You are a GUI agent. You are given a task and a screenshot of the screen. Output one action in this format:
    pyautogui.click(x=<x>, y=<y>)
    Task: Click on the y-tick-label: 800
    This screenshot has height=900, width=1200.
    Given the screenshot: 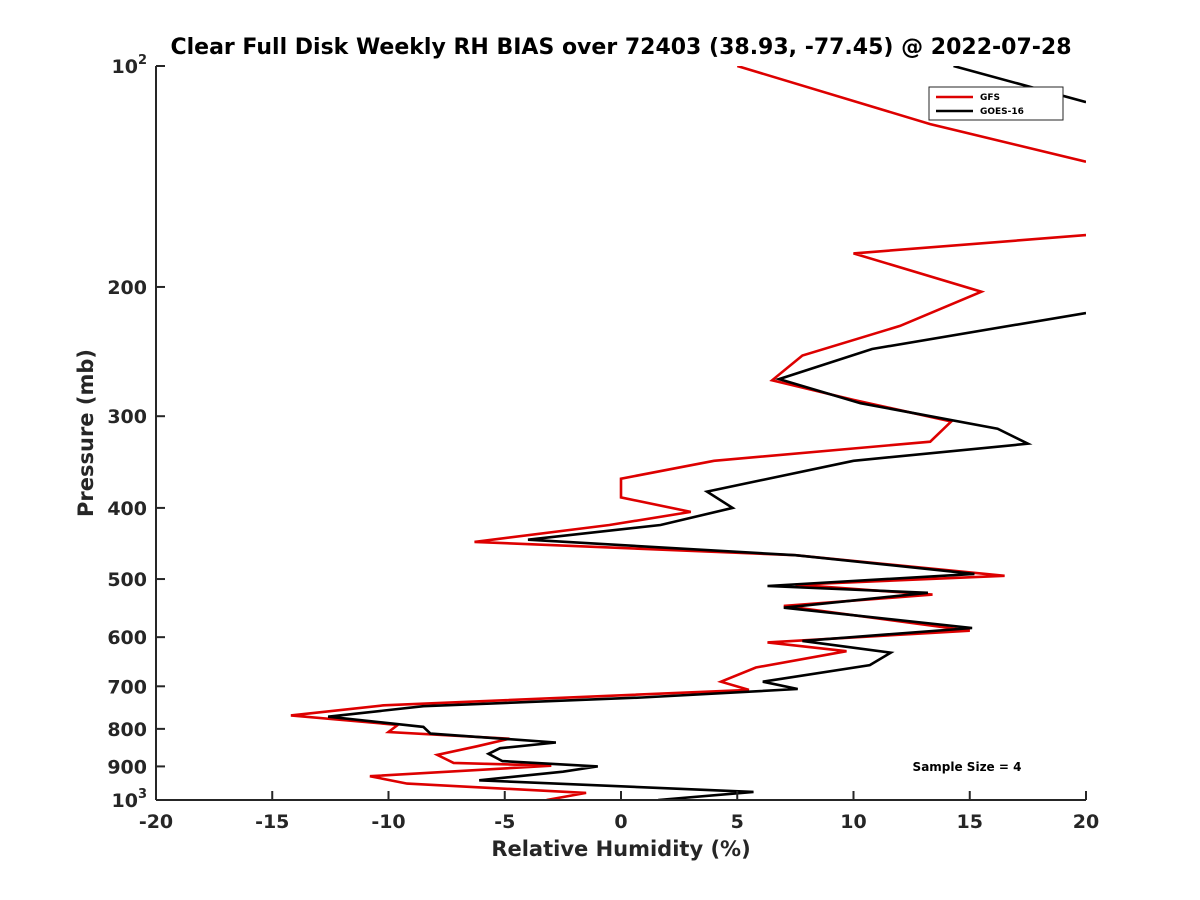 What is the action you would take?
    pyautogui.click(x=127, y=730)
    